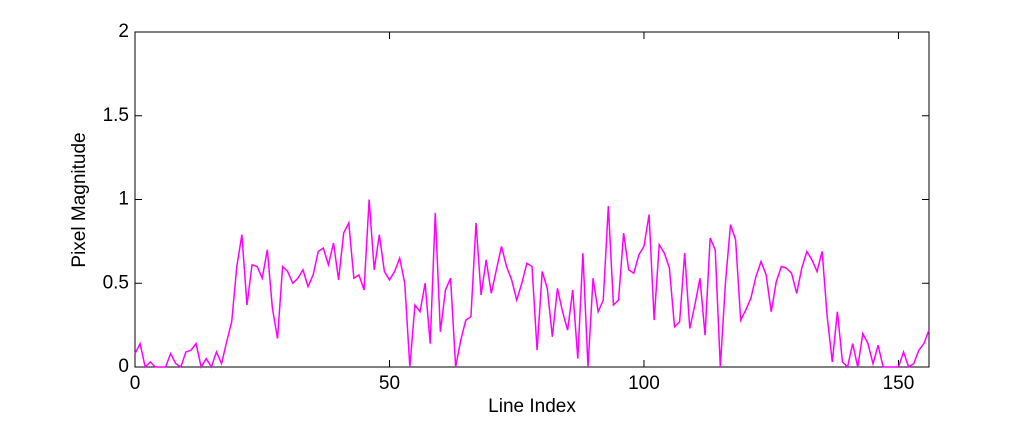  What do you see at coordinates (899, 383) in the screenshot?
I see `x-tick-label: 150` at bounding box center [899, 383].